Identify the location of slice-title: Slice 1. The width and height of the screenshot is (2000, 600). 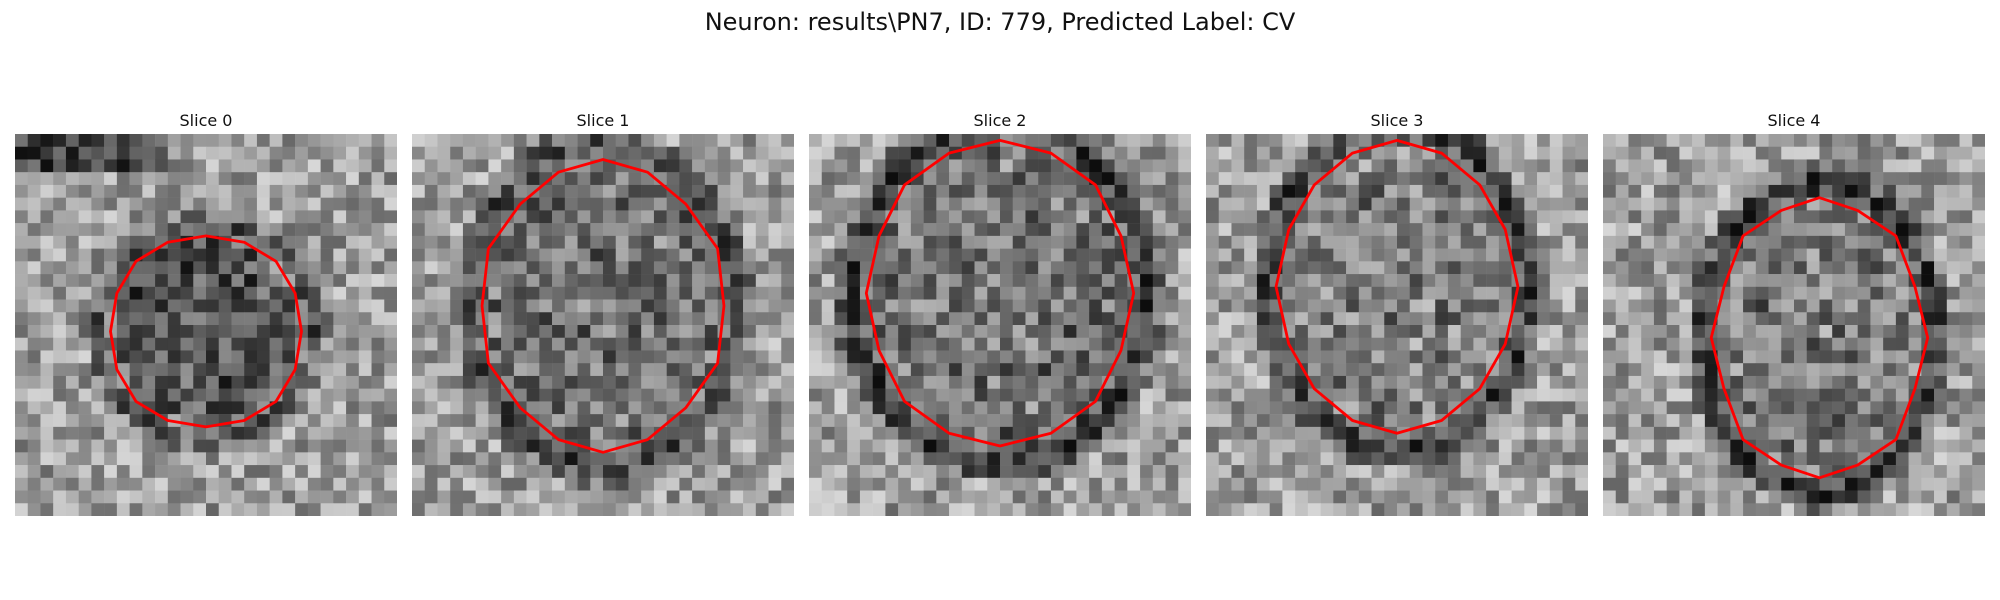
(603, 120).